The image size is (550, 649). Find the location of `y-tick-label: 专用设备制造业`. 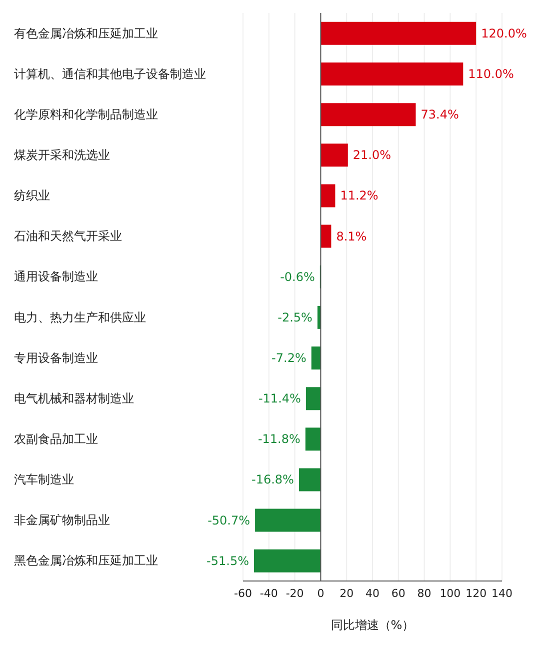

y-tick-label: 专用设备制造业 is located at coordinates (56, 357).